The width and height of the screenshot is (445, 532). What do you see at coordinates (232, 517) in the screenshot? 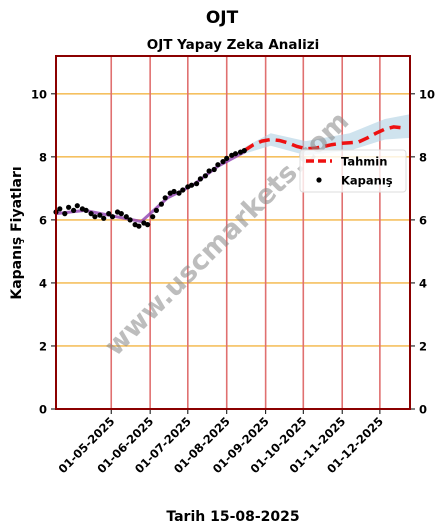
I see `x-axis-label: Tarih 15-08-2025` at bounding box center [232, 517].